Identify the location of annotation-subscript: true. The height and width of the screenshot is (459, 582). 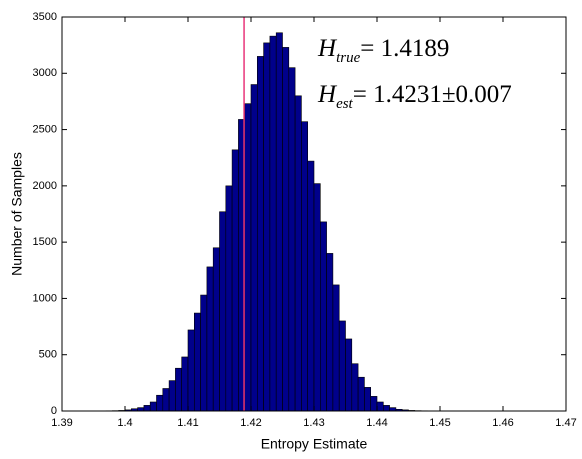
(348, 58).